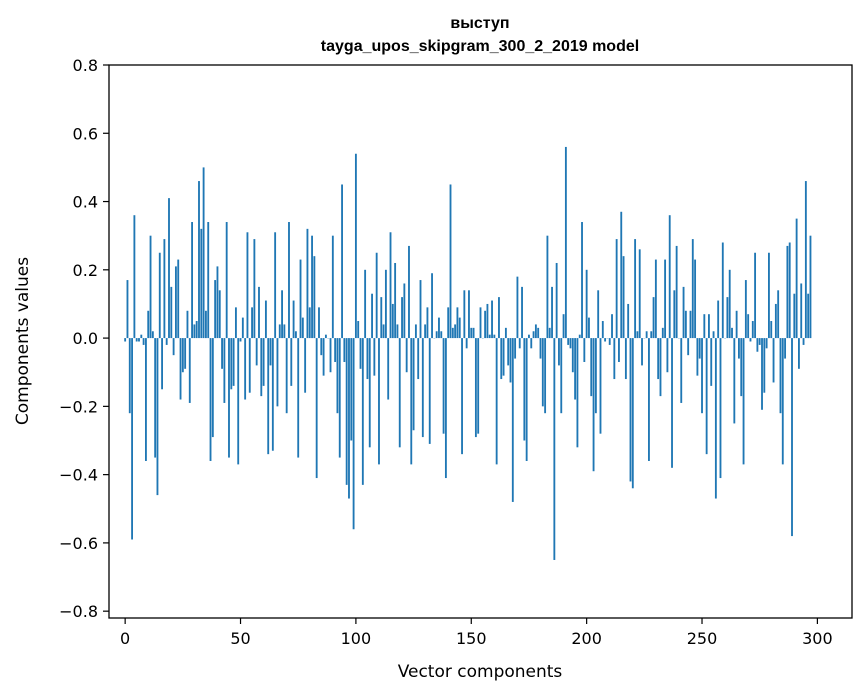 Image resolution: width=867 pixels, height=696 pixels. I want to click on x-tick-label: 100, so click(356, 638).